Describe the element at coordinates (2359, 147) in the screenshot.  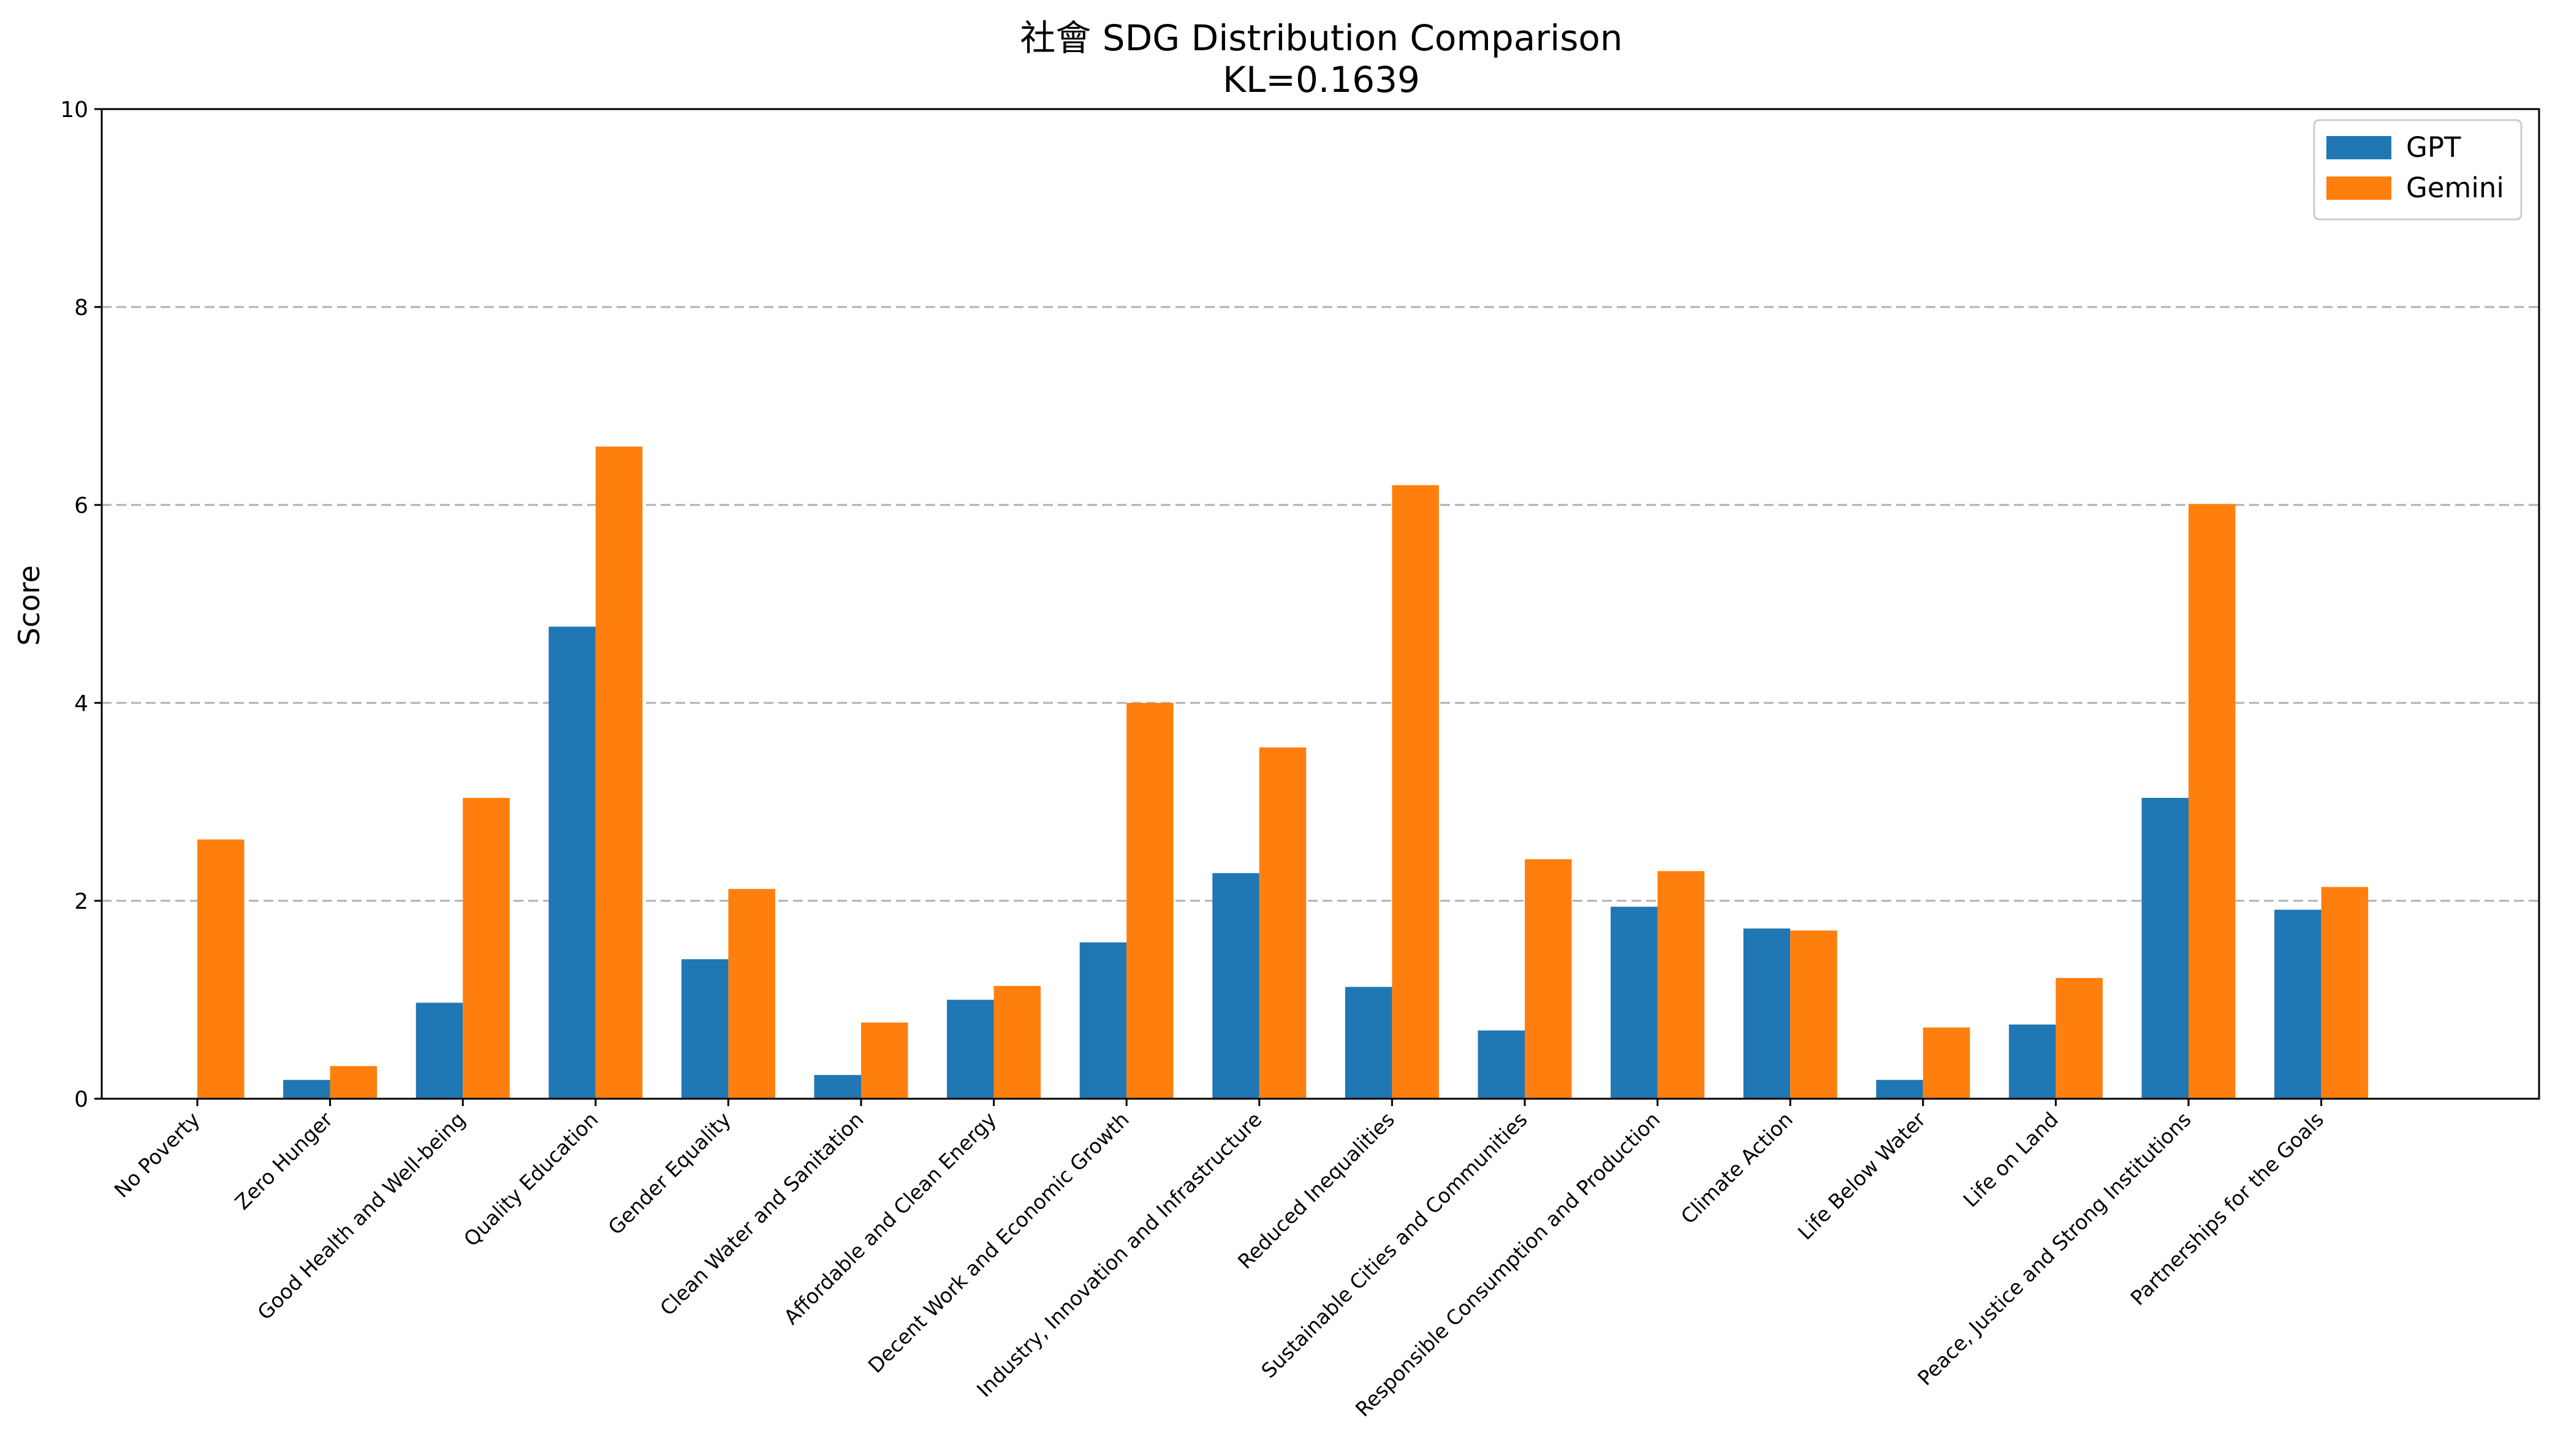
I see `legend-swatch-gpt` at that location.